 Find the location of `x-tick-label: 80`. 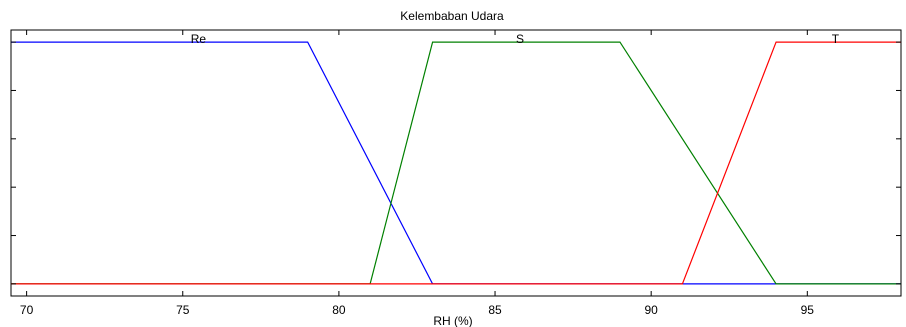

x-tick-label: 80 is located at coordinates (339, 310).